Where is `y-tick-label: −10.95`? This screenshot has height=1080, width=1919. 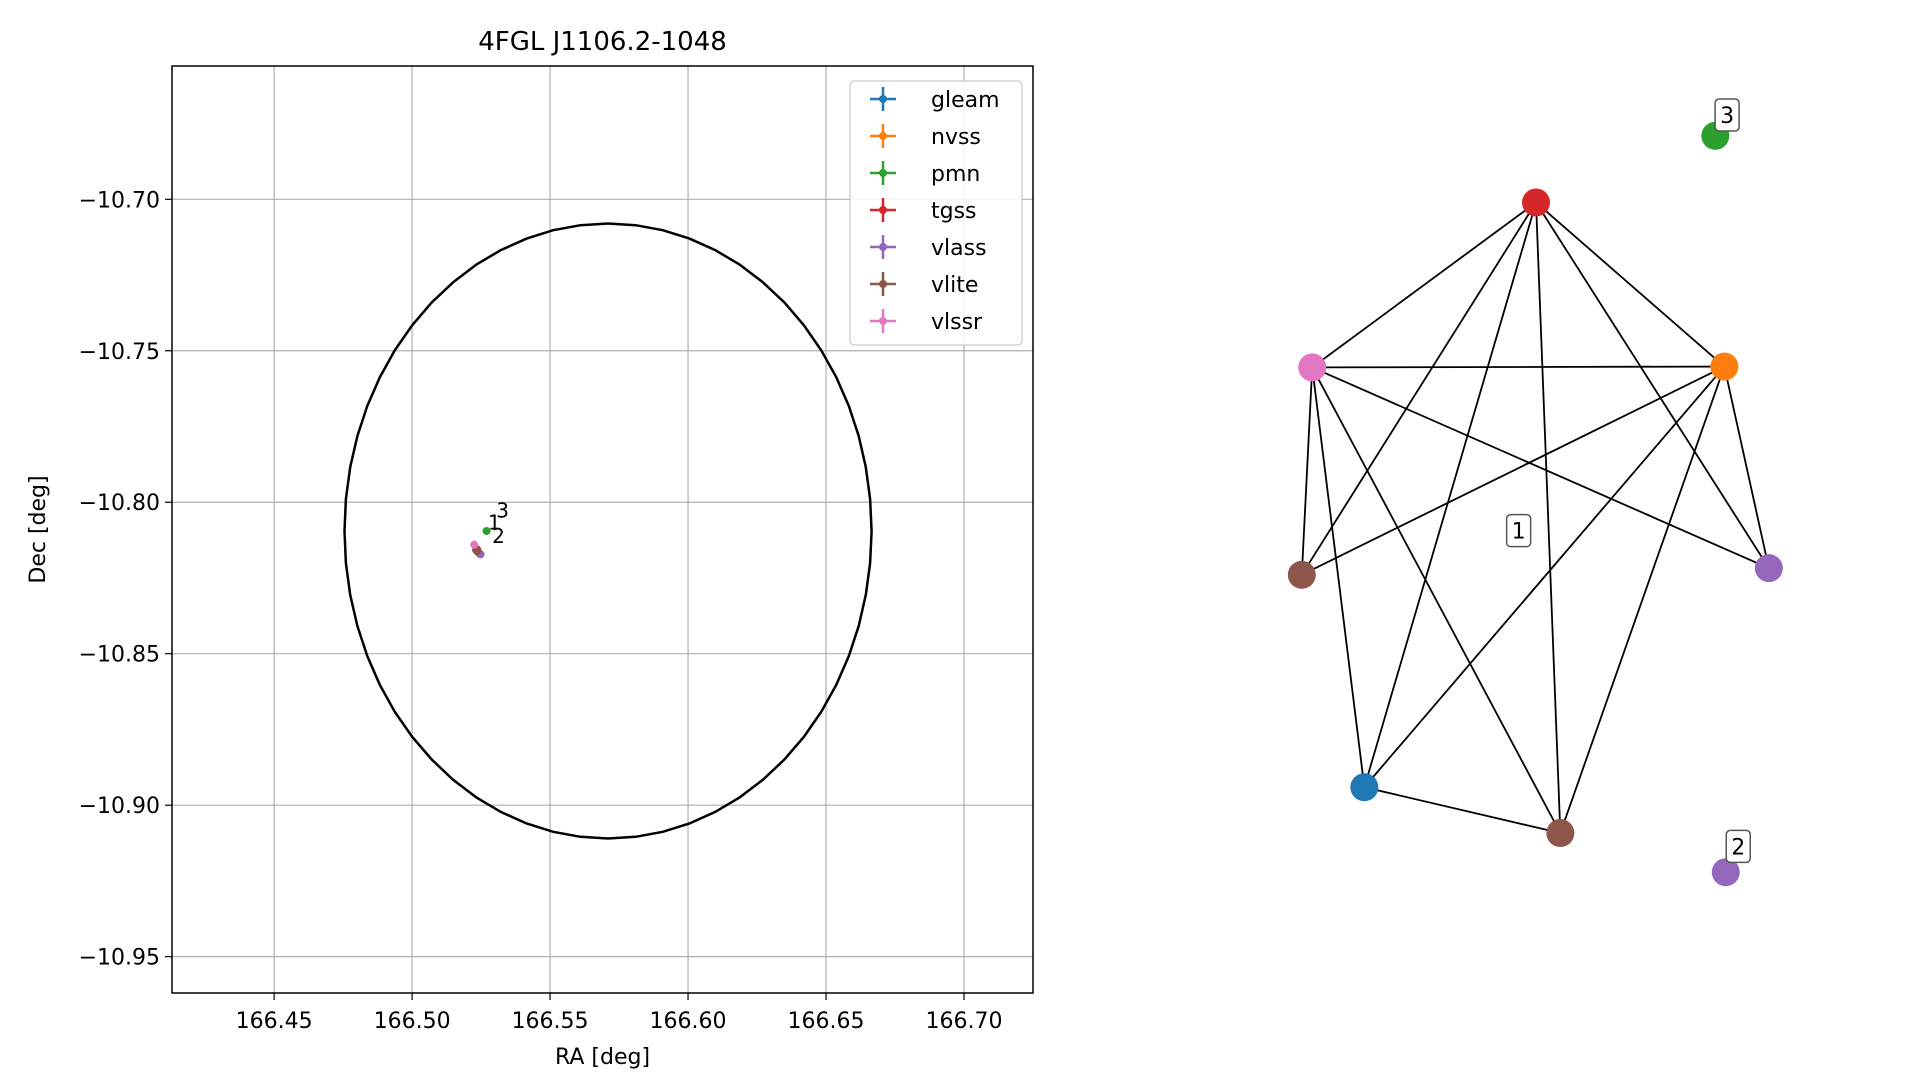 y-tick-label: −10.95 is located at coordinates (119, 958).